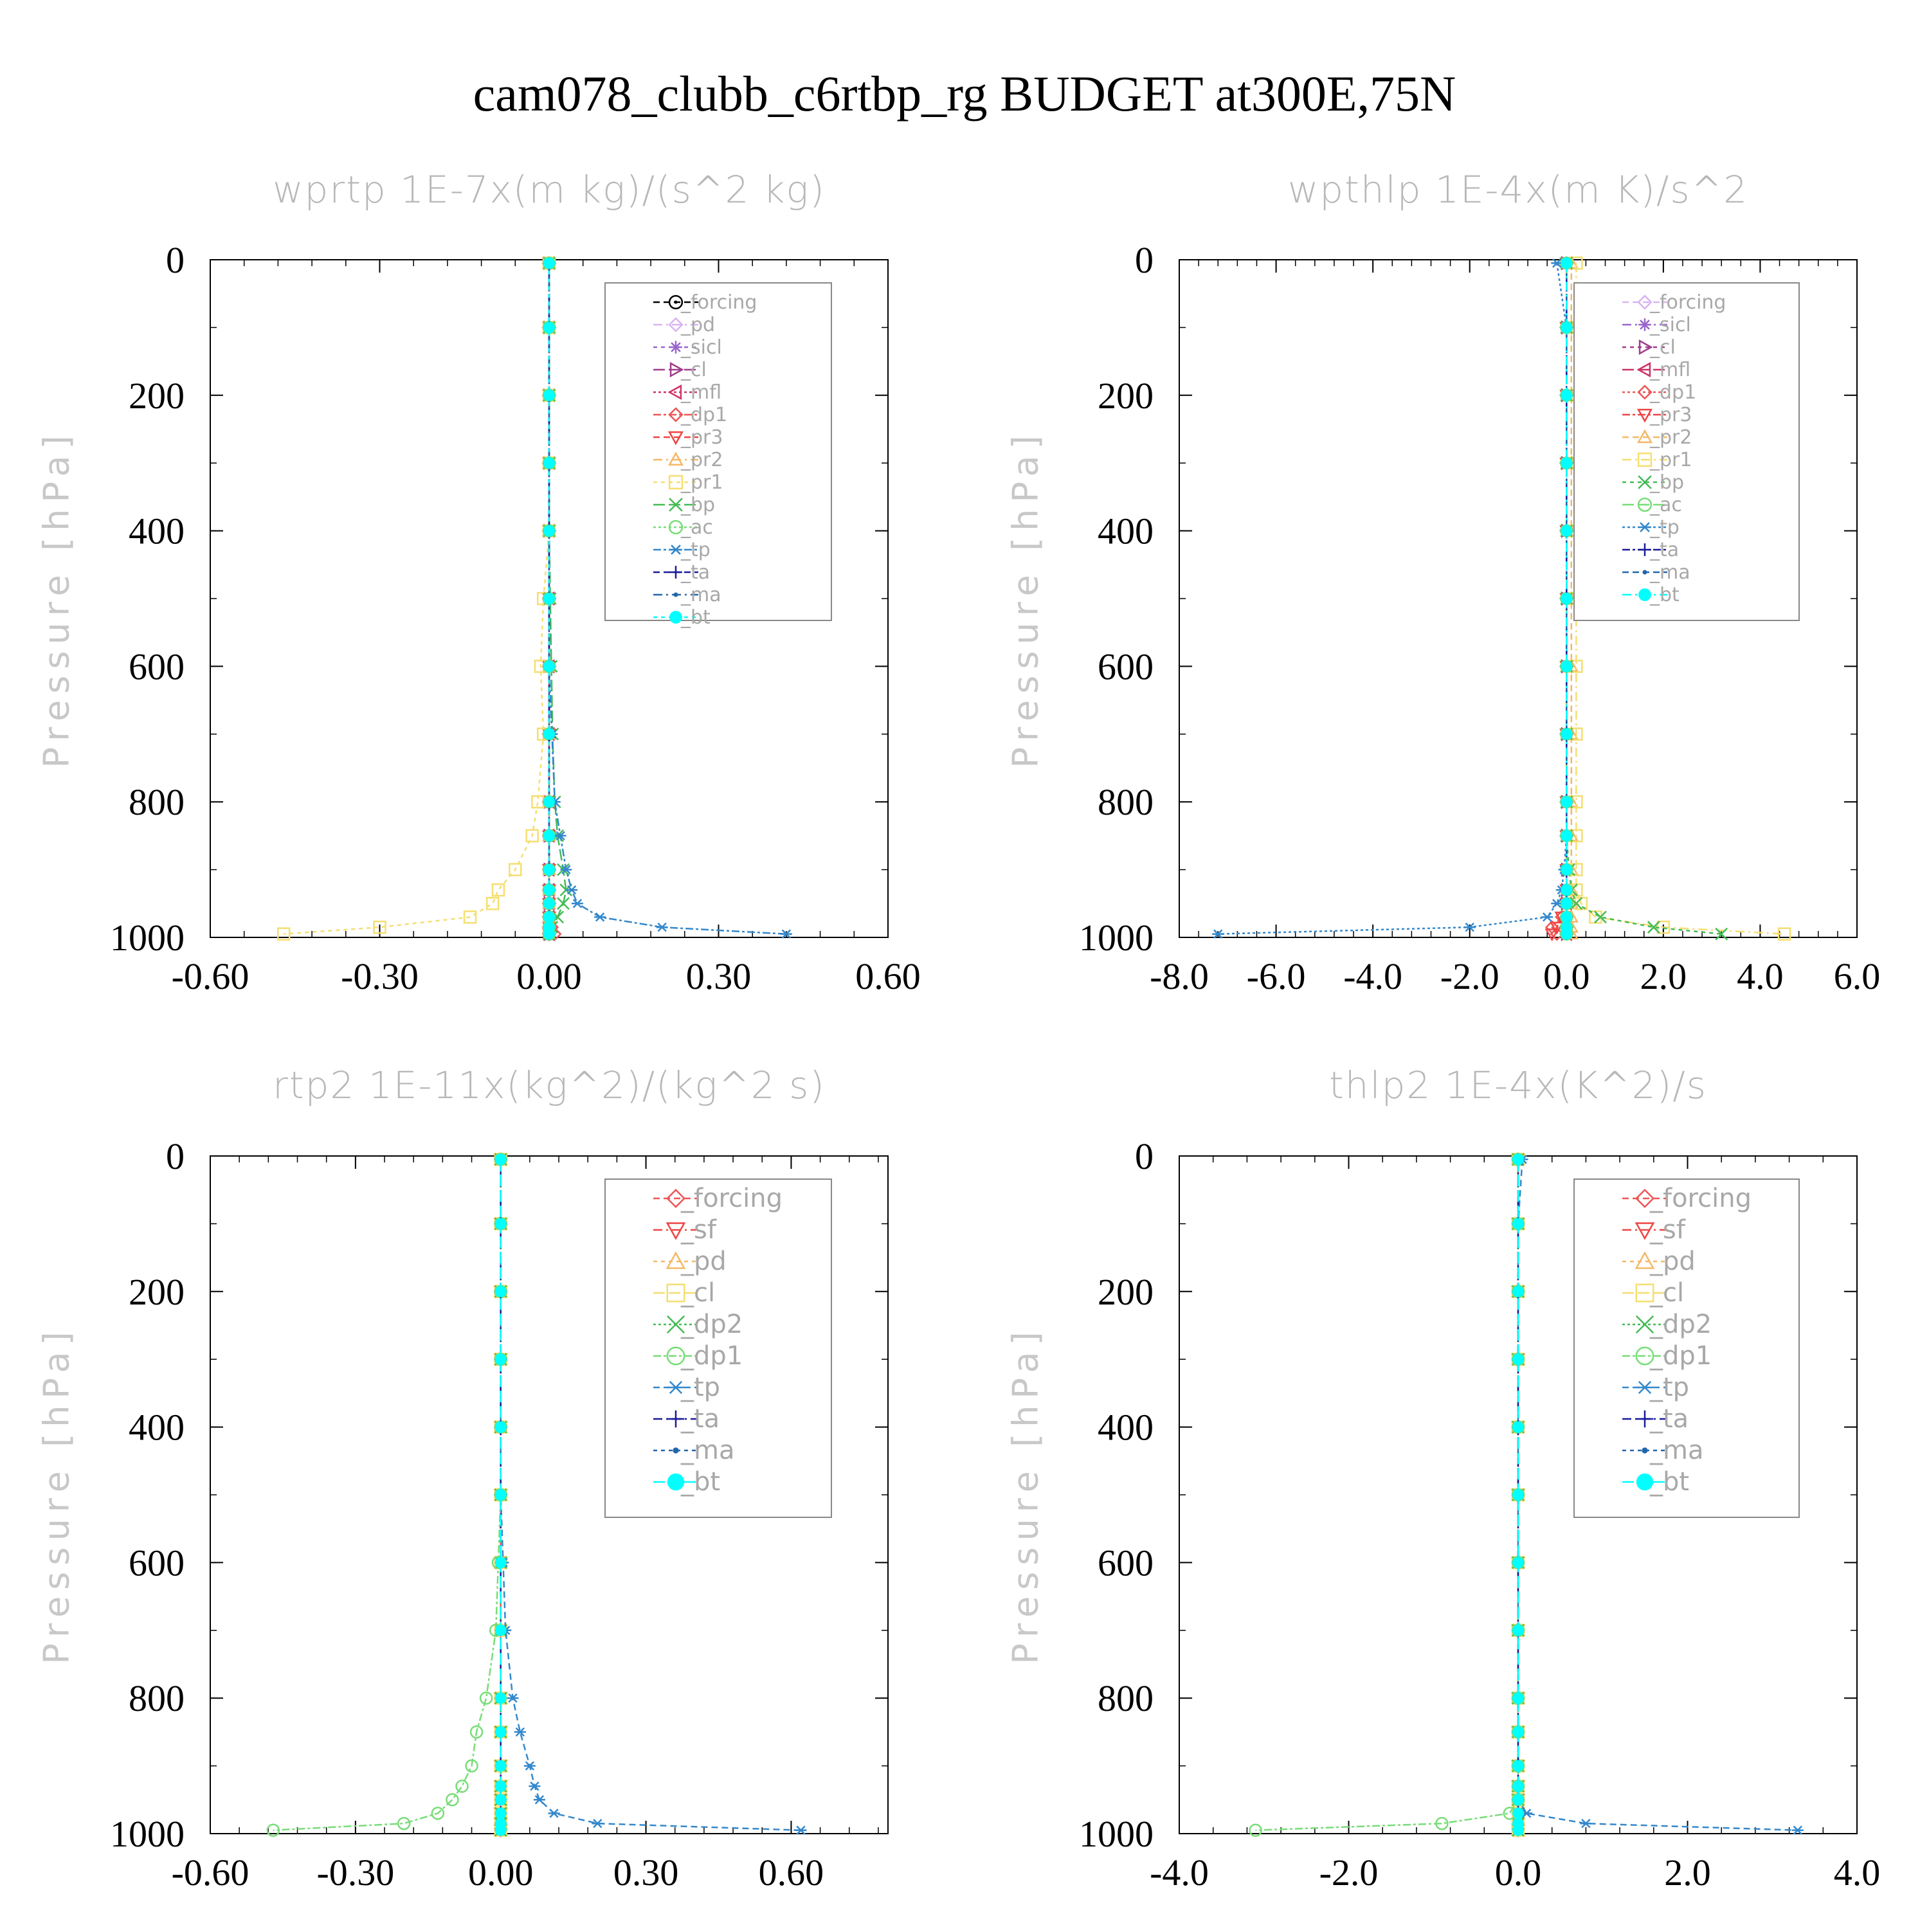 This screenshot has width=1929, height=1932. I want to click on legend: _forcing_sf_pd_cl_dp2_dp1_tp_ta_ma_bt, so click(1686, 1348).